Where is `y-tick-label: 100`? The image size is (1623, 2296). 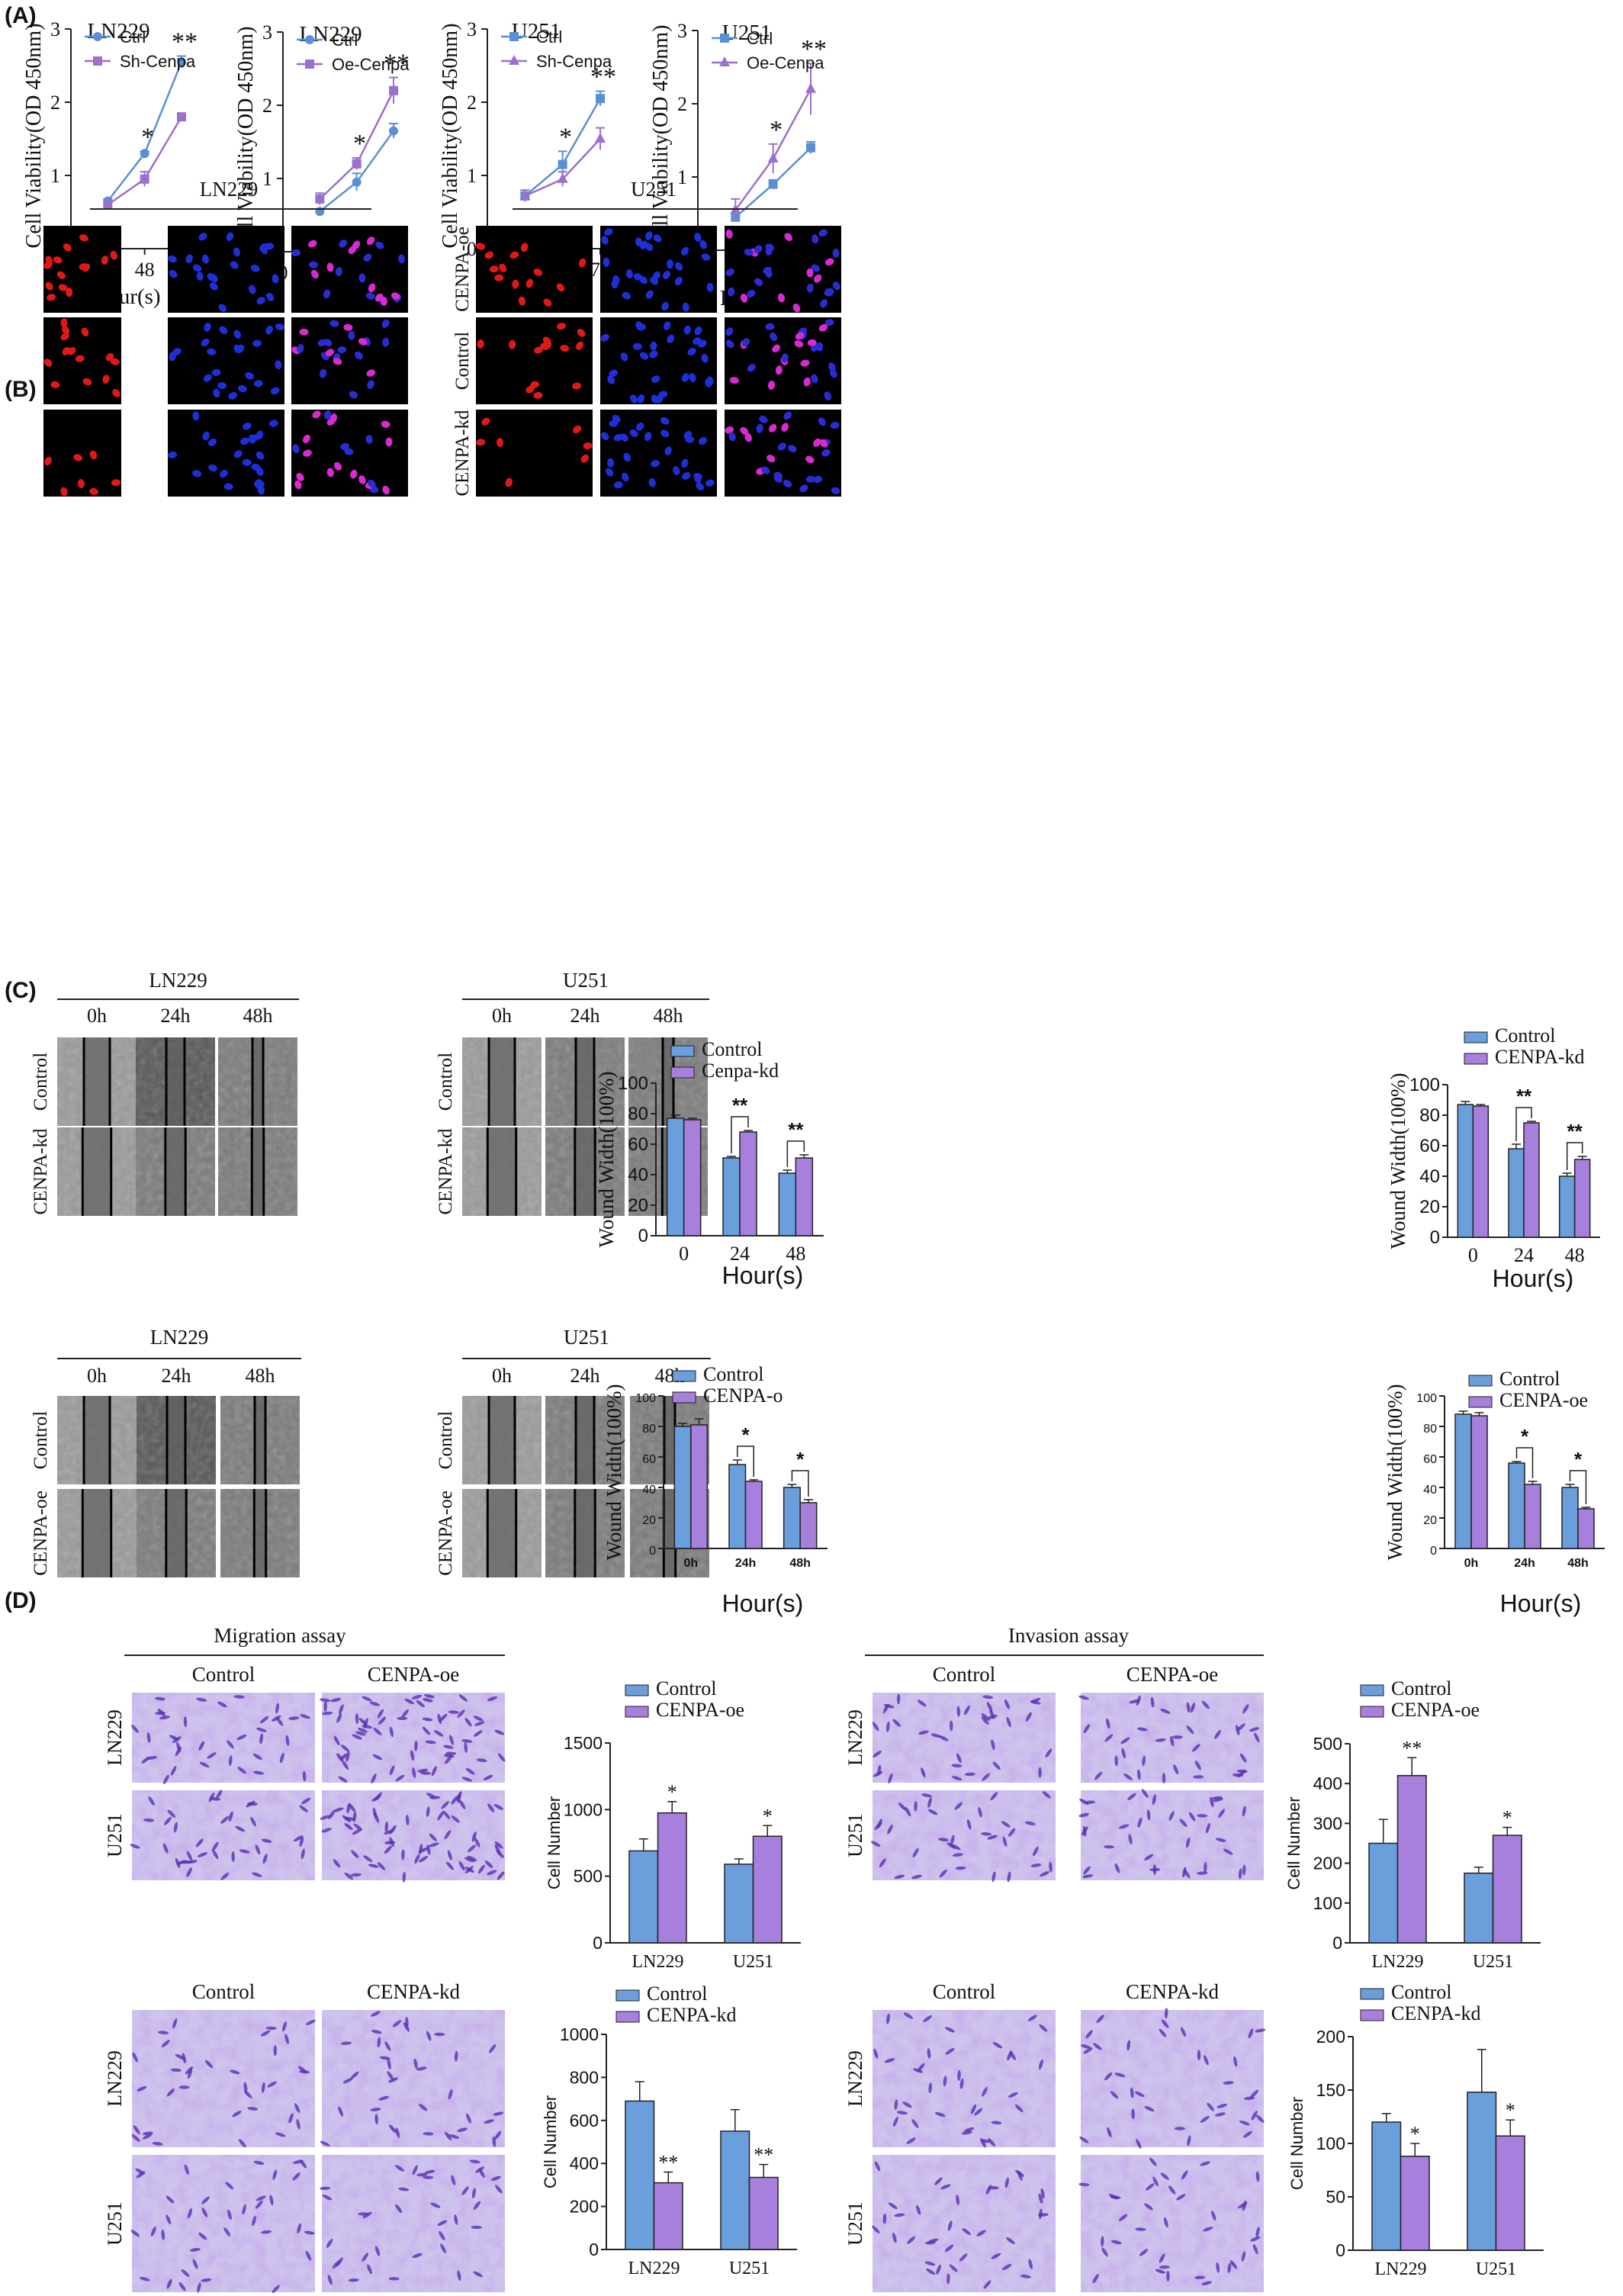 y-tick-label: 100 is located at coordinates (1424, 1085).